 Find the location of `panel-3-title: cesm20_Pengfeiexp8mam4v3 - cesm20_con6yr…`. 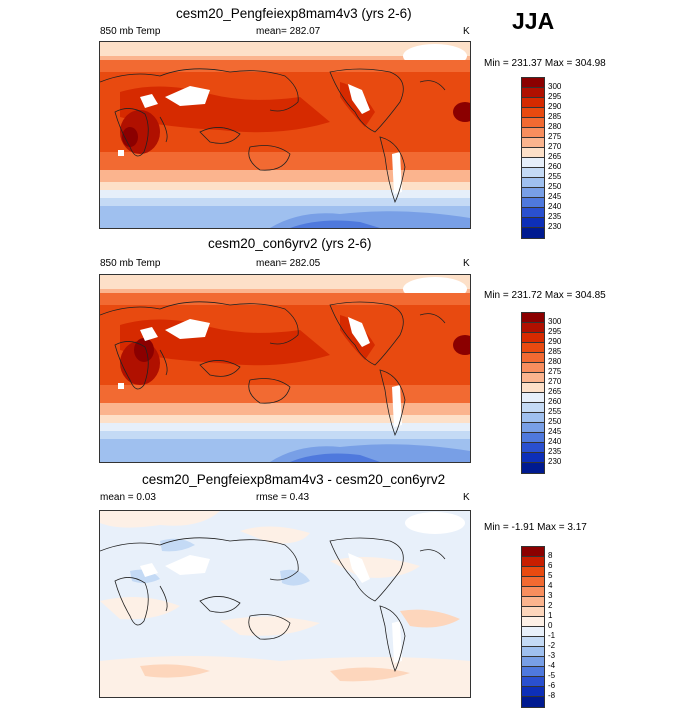

panel-3-title: cesm20_Pengfeiexp8mam4v3 - cesm20_con6yr… is located at coordinates (294, 479).